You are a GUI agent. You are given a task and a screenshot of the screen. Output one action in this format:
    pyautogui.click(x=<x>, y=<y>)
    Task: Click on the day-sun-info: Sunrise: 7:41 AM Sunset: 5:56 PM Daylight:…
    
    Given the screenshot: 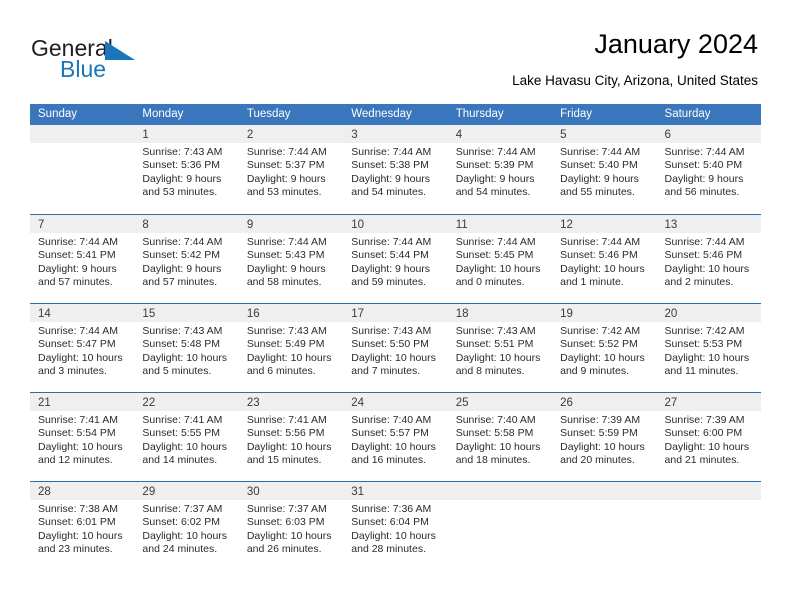 What is the action you would take?
    pyautogui.click(x=291, y=439)
    